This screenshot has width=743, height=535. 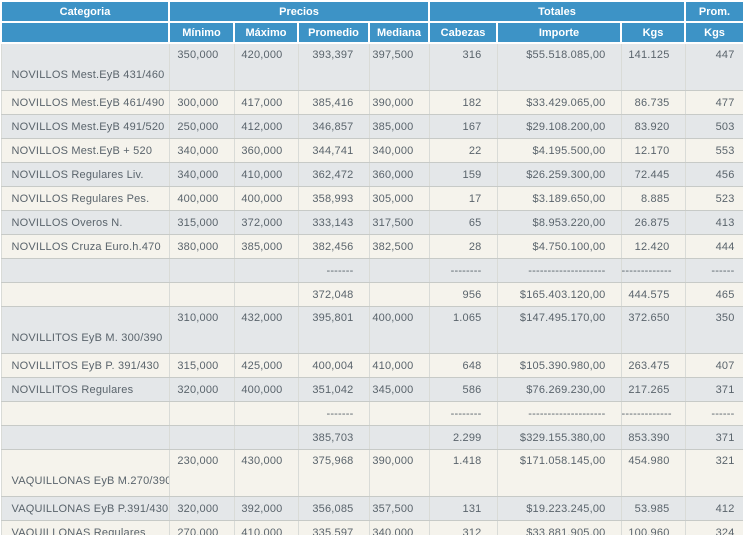 What do you see at coordinates (713, 294) in the screenshot?
I see `cell-prom_kgs: 465` at bounding box center [713, 294].